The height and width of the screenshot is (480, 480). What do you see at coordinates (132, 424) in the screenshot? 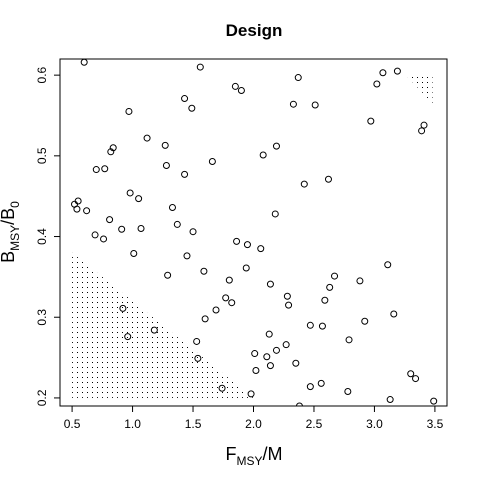
I see `x-tick-label: 1.0` at bounding box center [132, 424].